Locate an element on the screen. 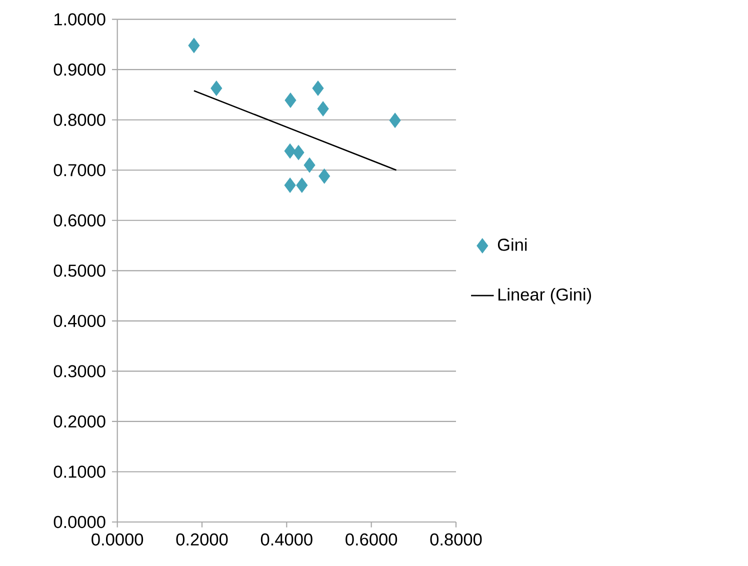 Image resolution: width=748 pixels, height=566 pixels. y-tick-label: 0.7000 is located at coordinates (80, 170).